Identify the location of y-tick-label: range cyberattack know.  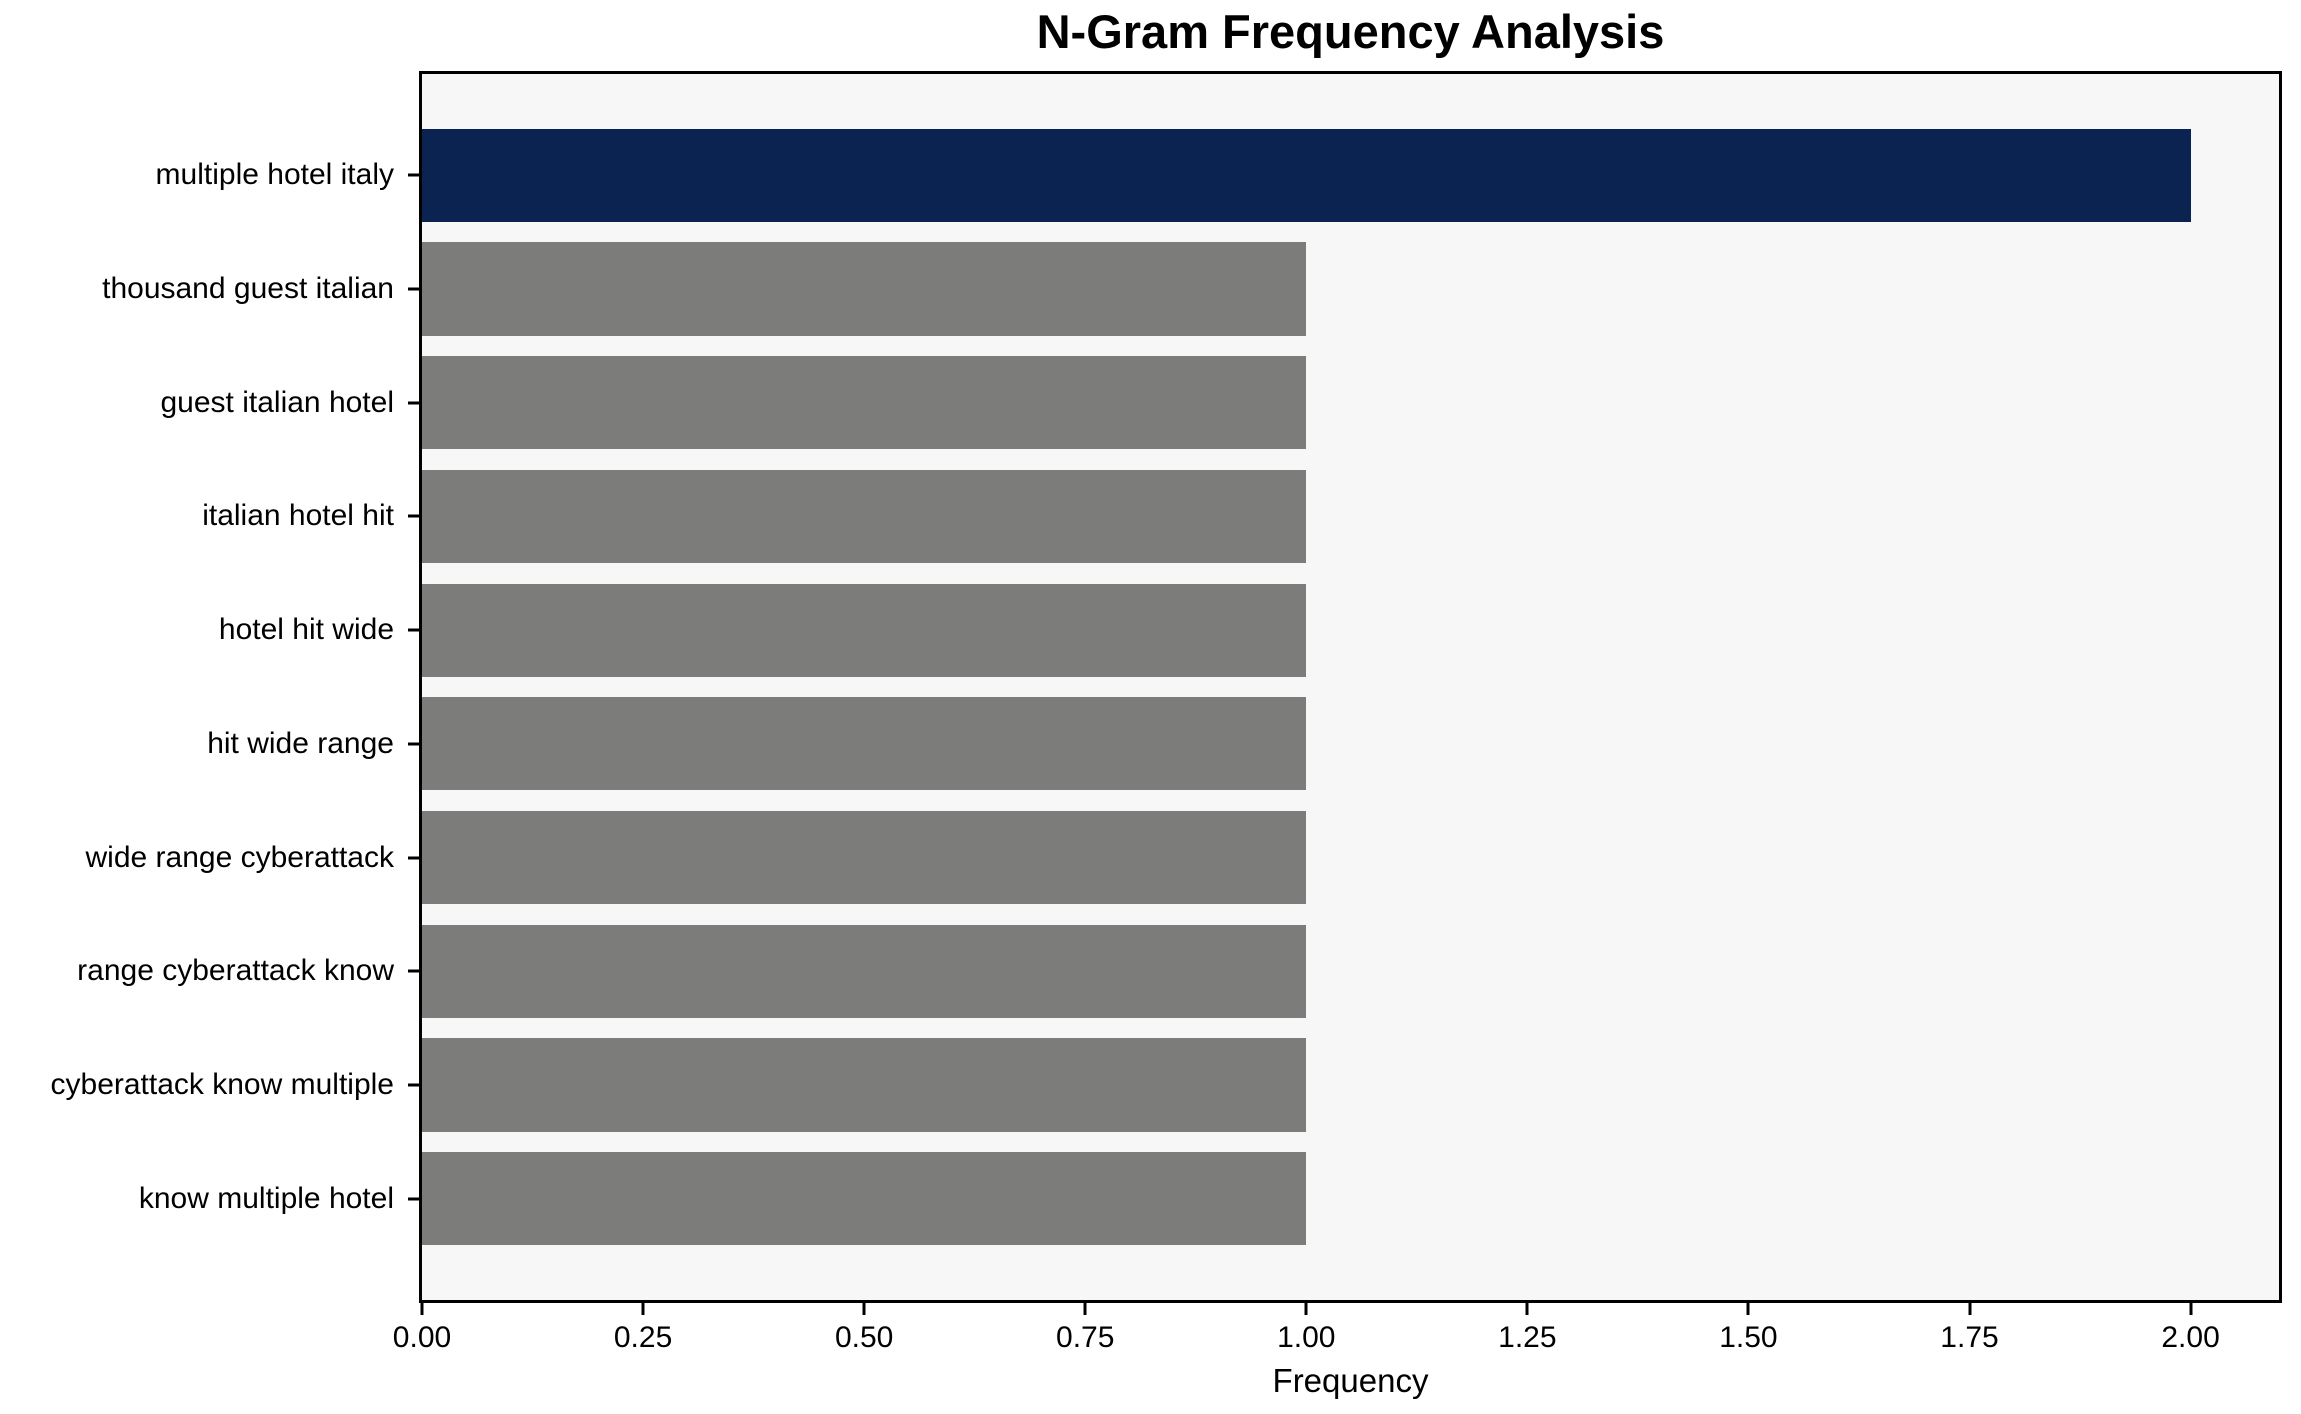
(235, 971).